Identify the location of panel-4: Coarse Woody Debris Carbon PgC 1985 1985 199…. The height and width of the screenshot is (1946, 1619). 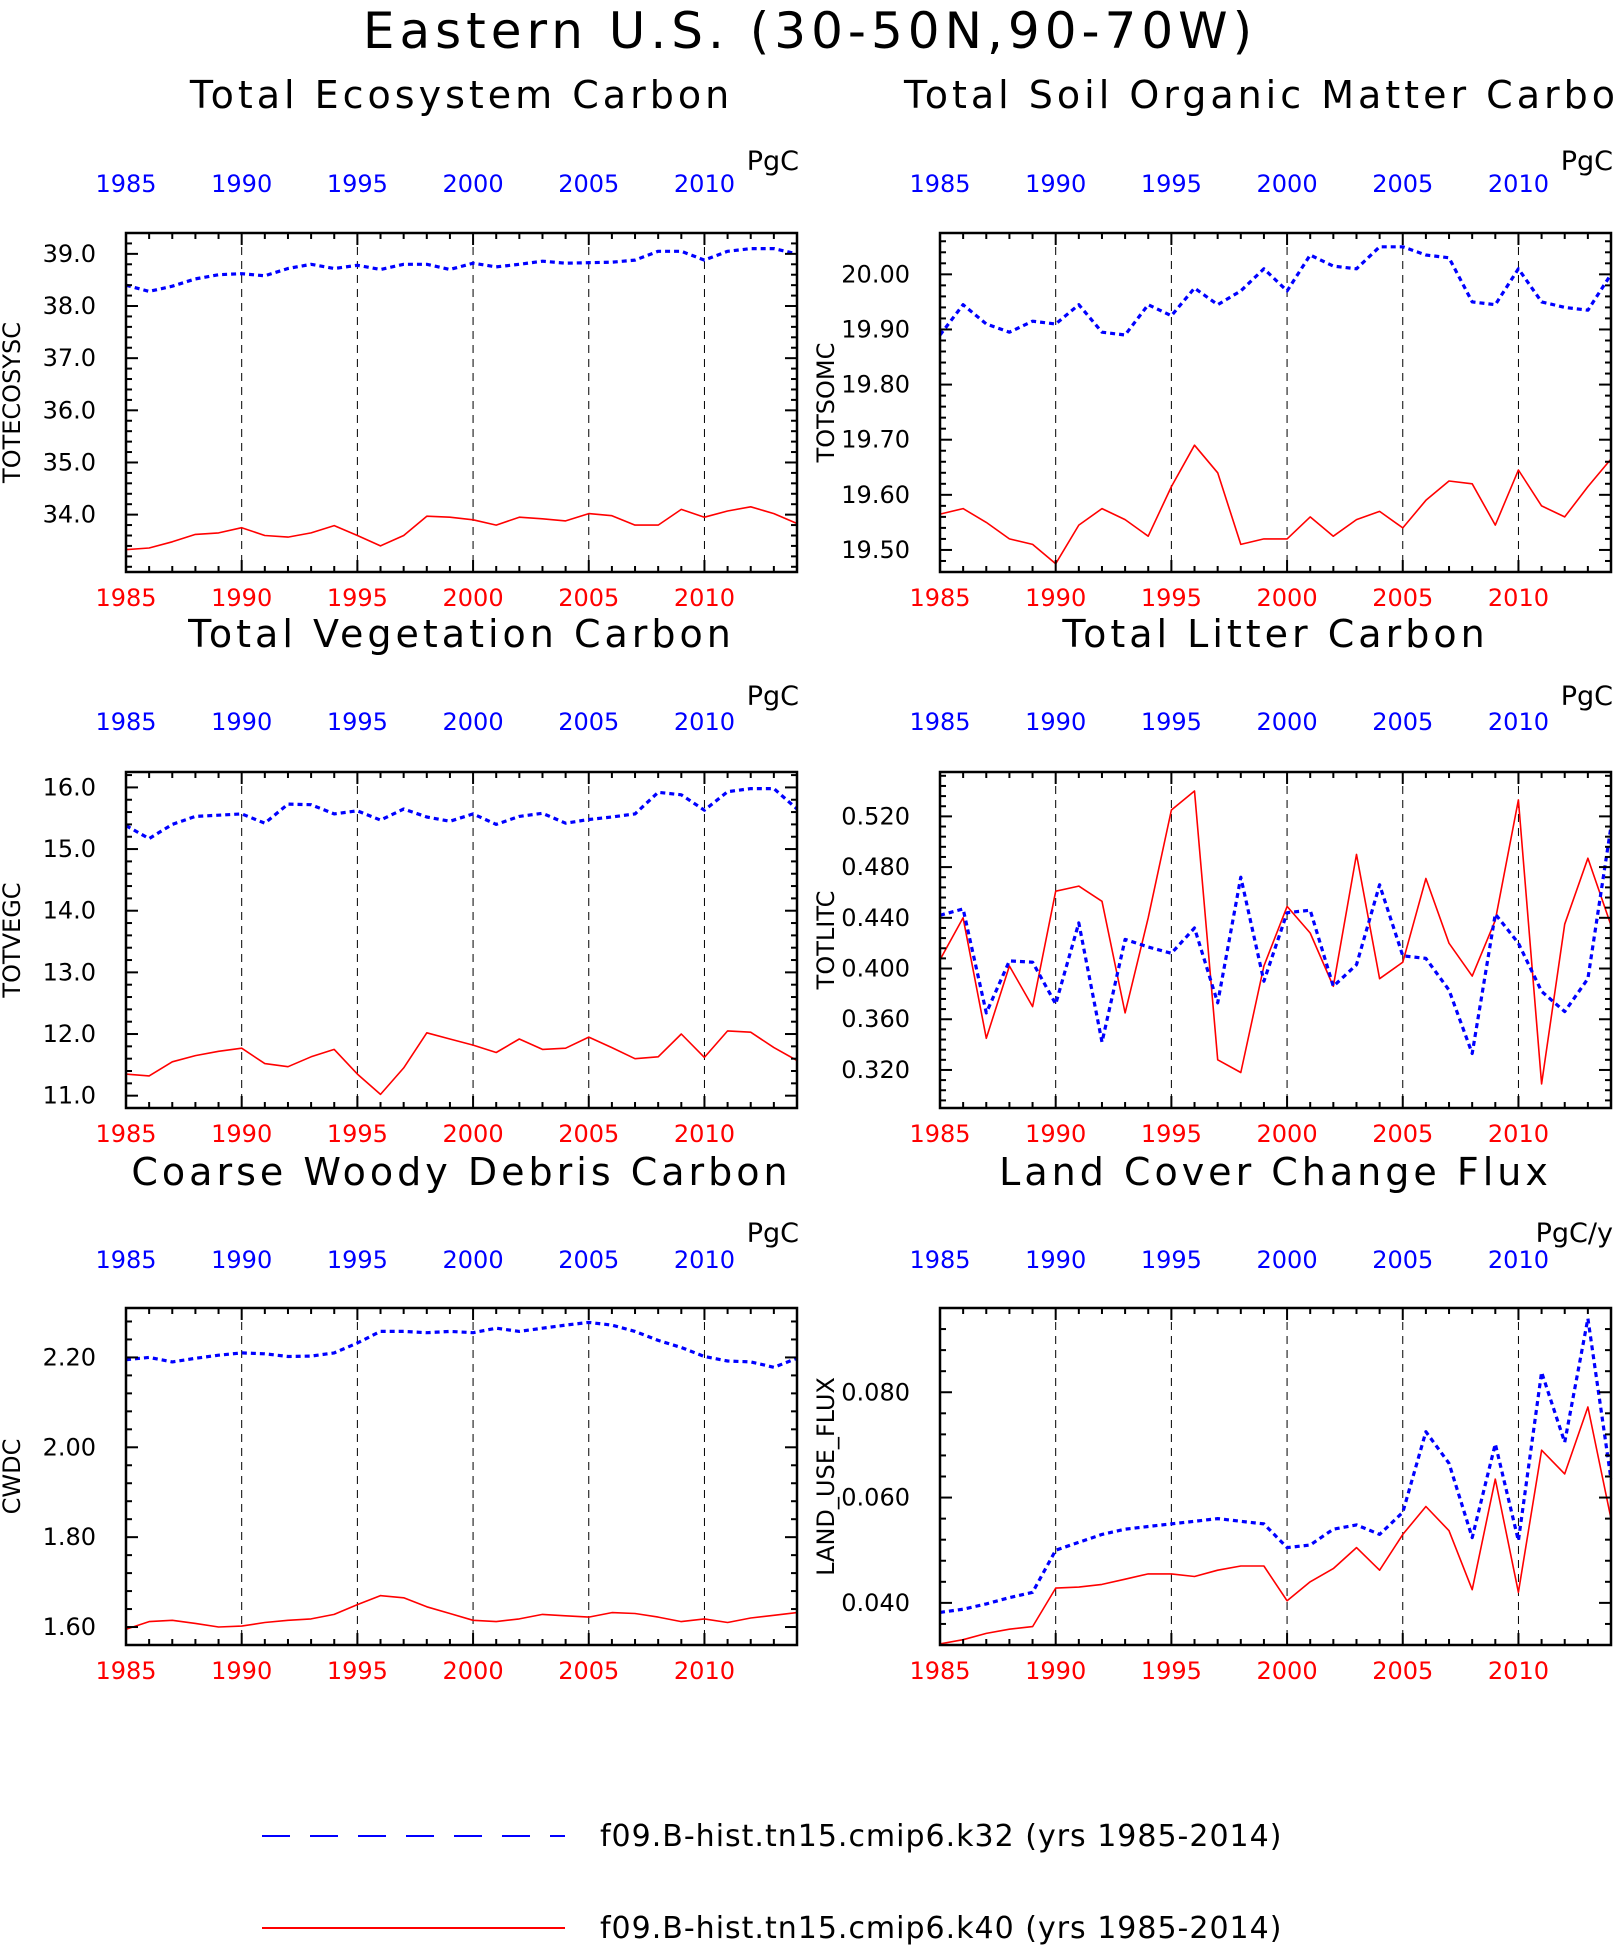
(399, 1417).